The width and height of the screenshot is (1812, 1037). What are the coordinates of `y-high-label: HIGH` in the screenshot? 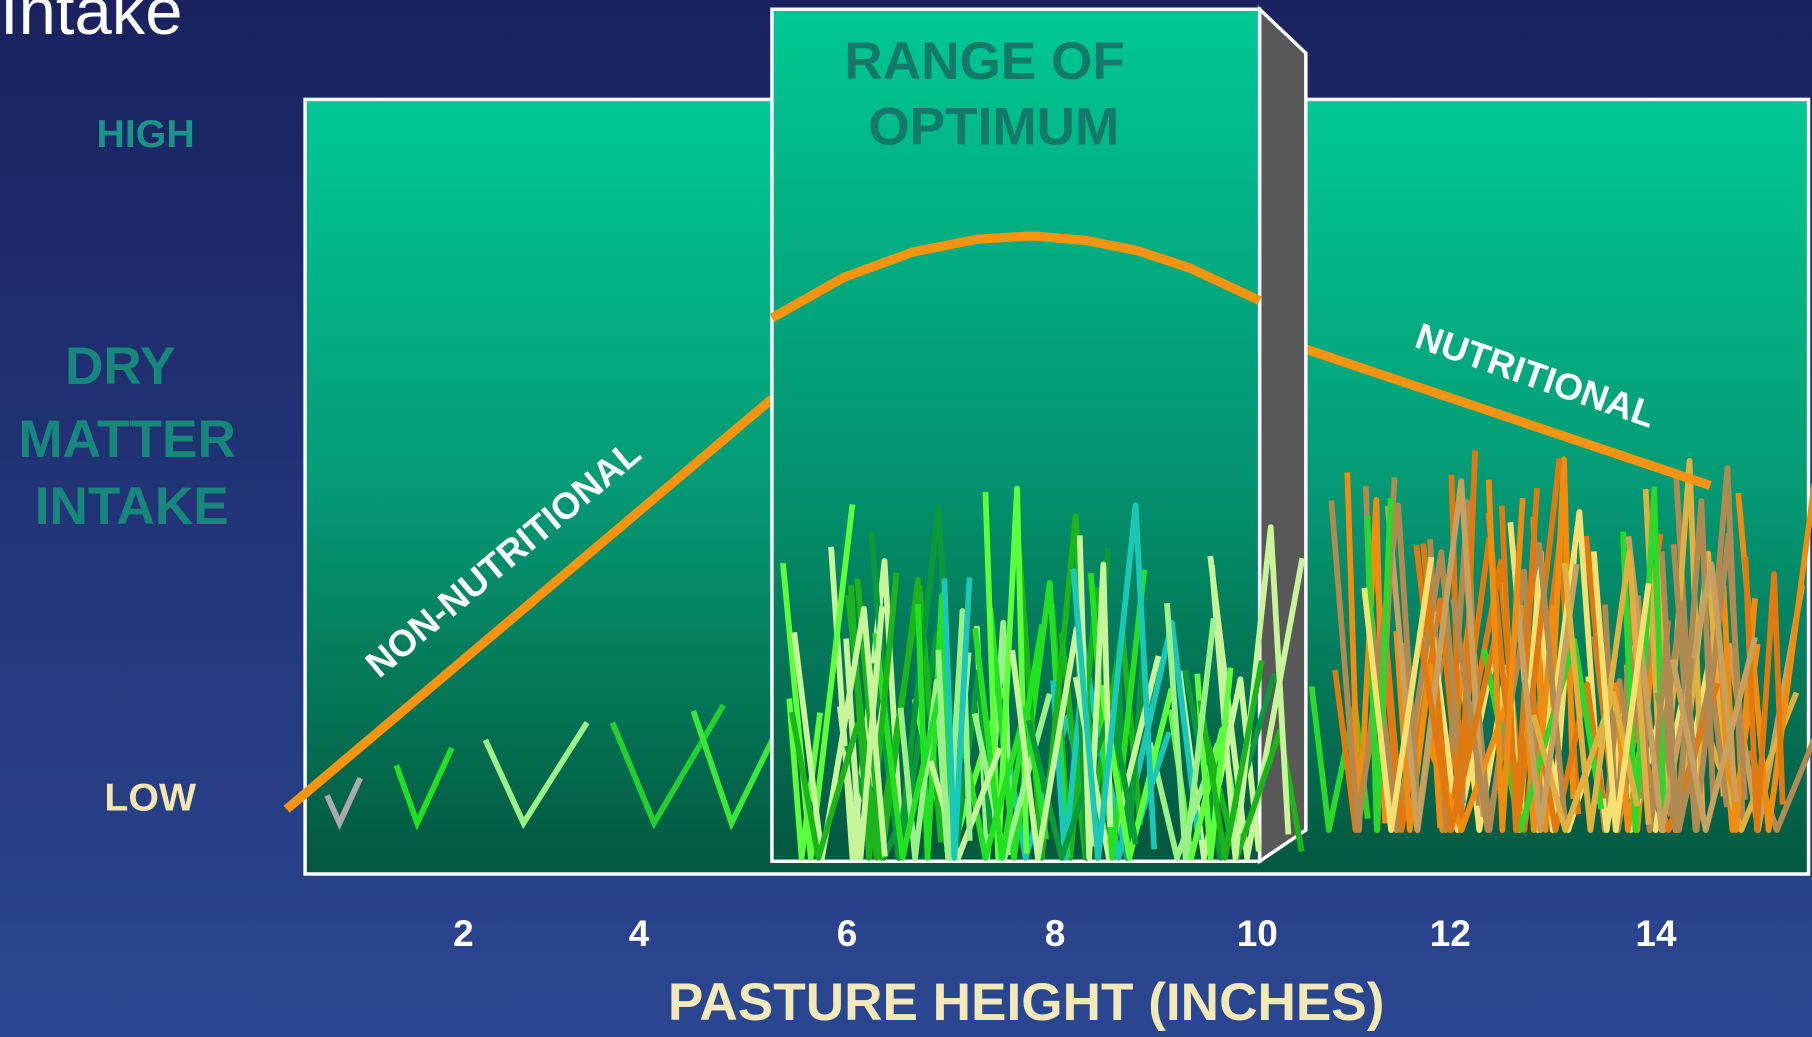 It's located at (146, 134).